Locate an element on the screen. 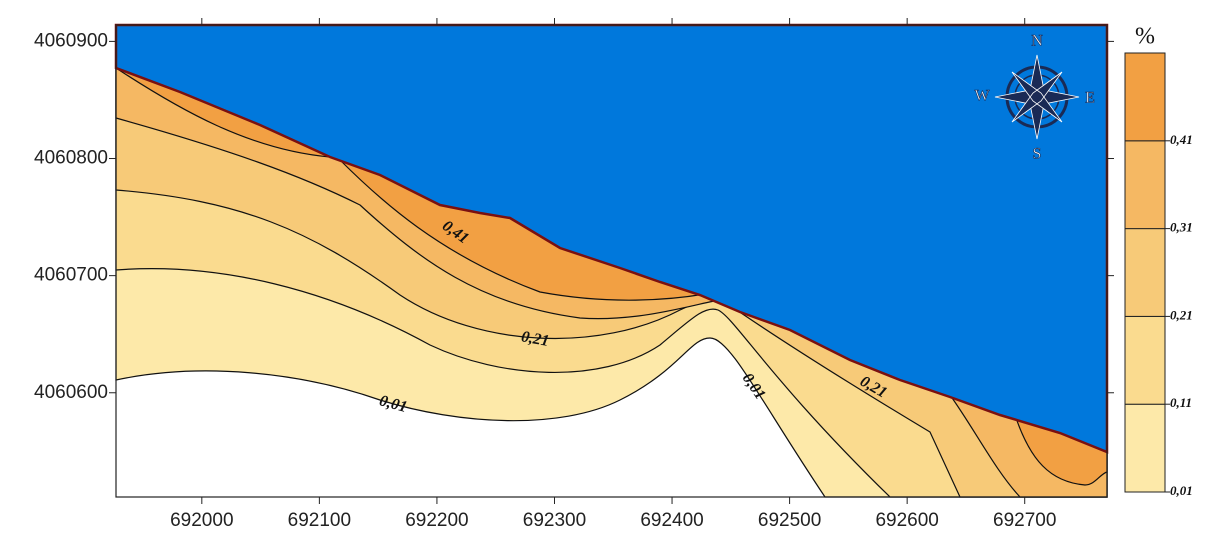 This screenshot has width=1218, height=543. x-tick-label: 692700 is located at coordinates (1024, 520).